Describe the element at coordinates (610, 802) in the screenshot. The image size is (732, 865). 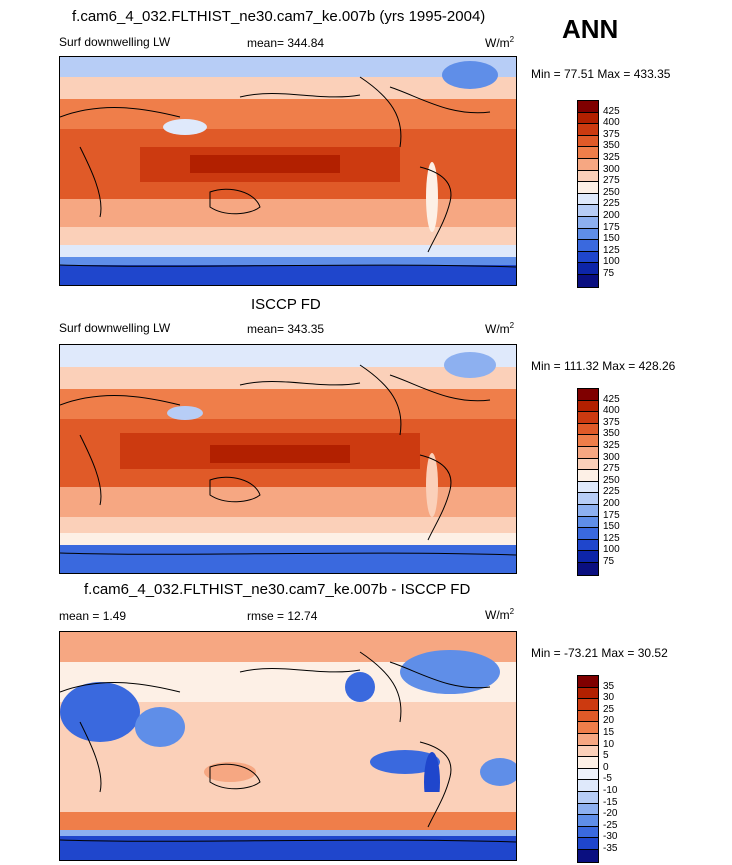
I see `colorbar-level-label: -15` at that location.